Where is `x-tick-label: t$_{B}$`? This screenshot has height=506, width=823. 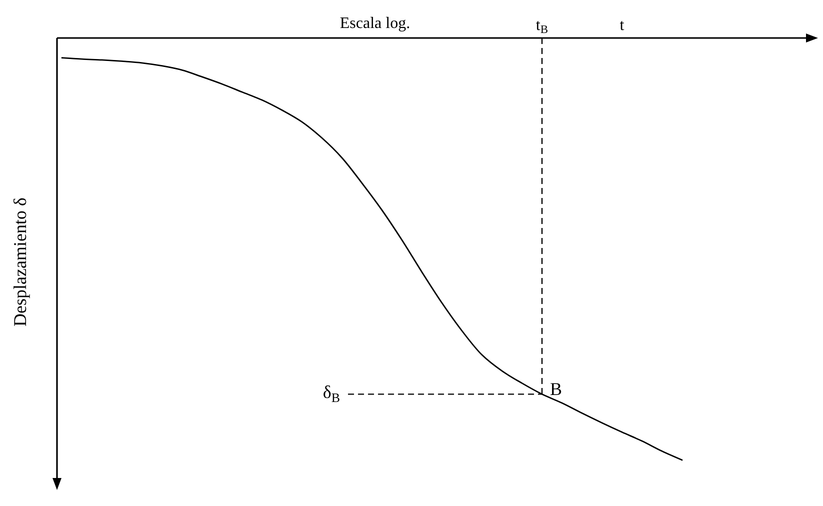
x-tick-label: t$_{B}$ is located at coordinates (542, 26).